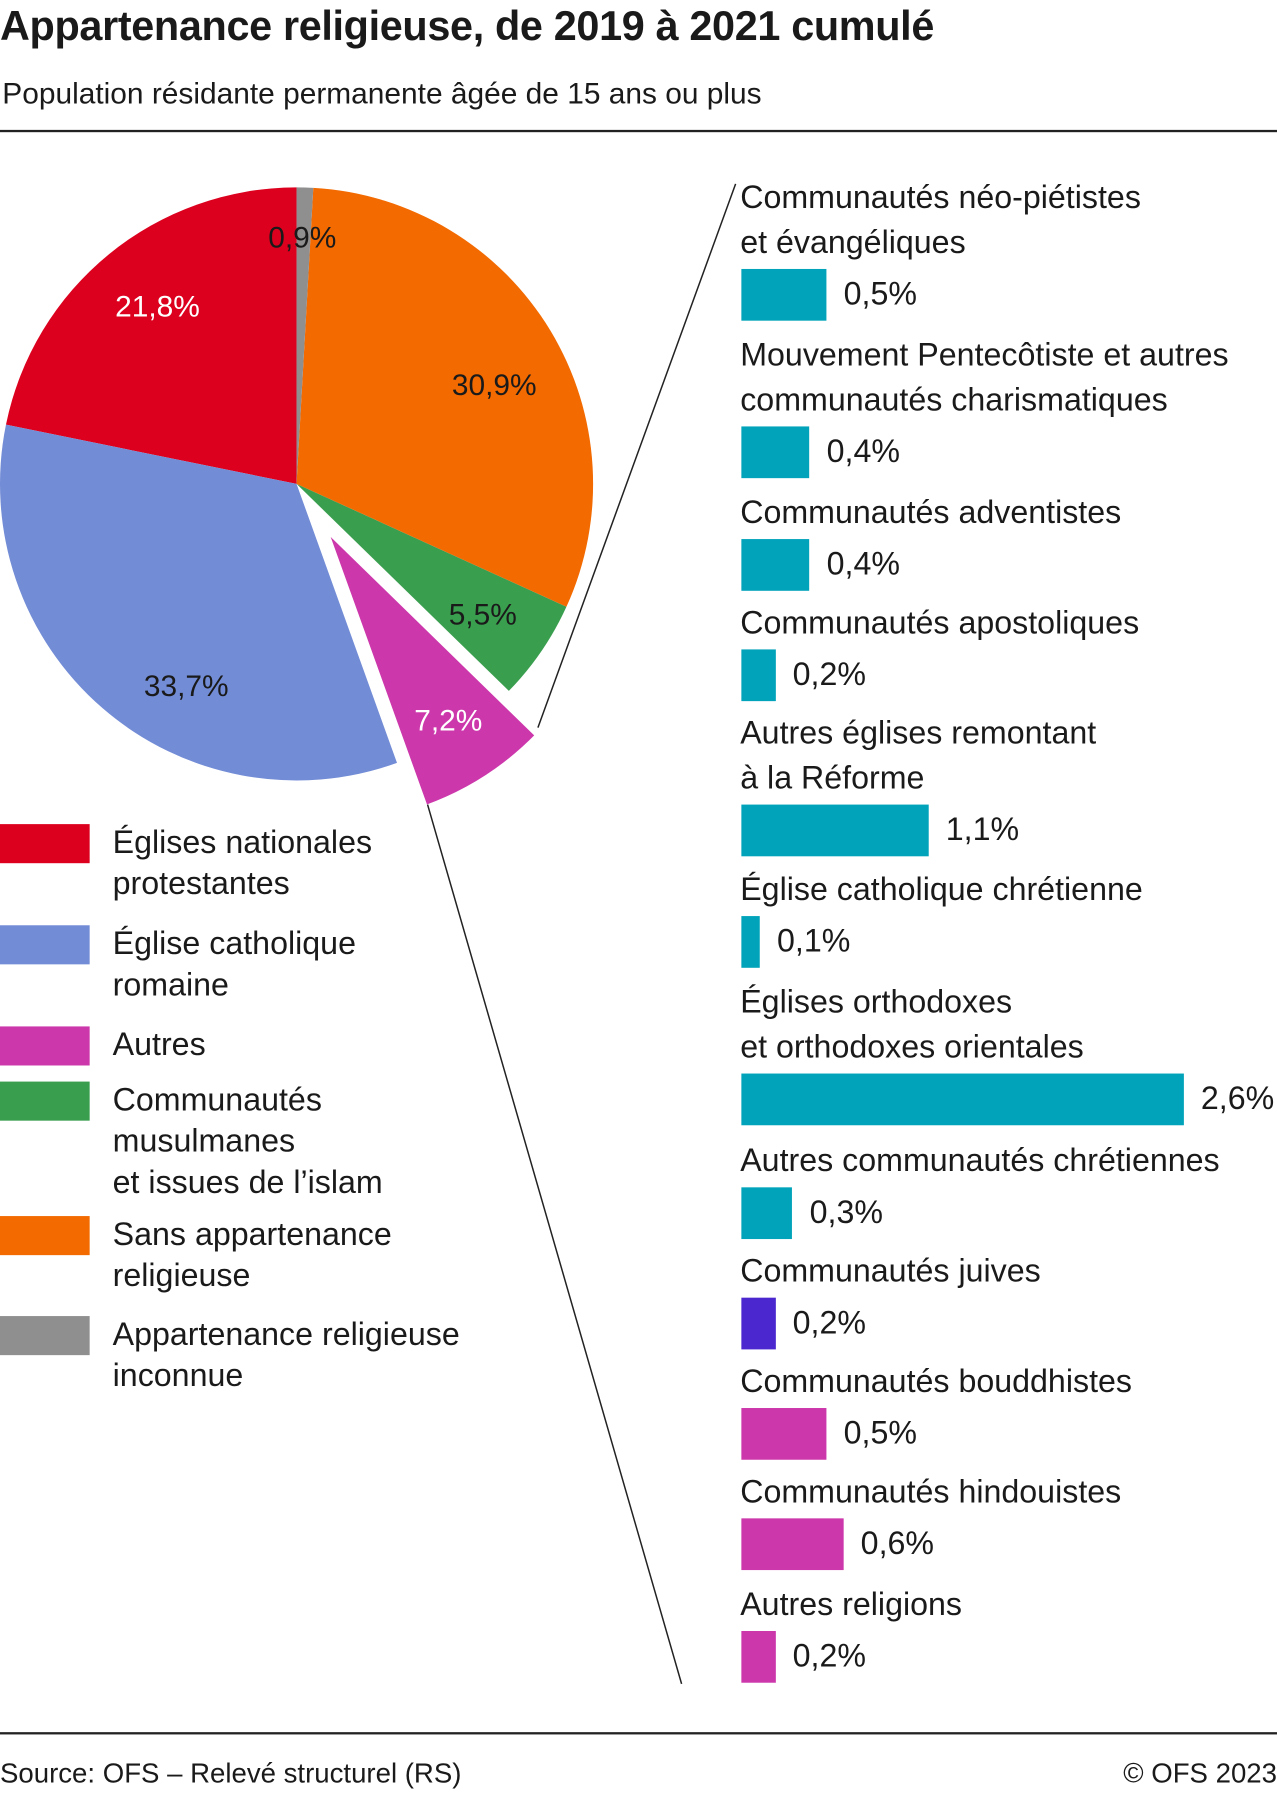 The image size is (1277, 1803). Describe the element at coordinates (918, 755) in the screenshot. I see `bar-label: Autres églises remontant à la Réforme` at that location.